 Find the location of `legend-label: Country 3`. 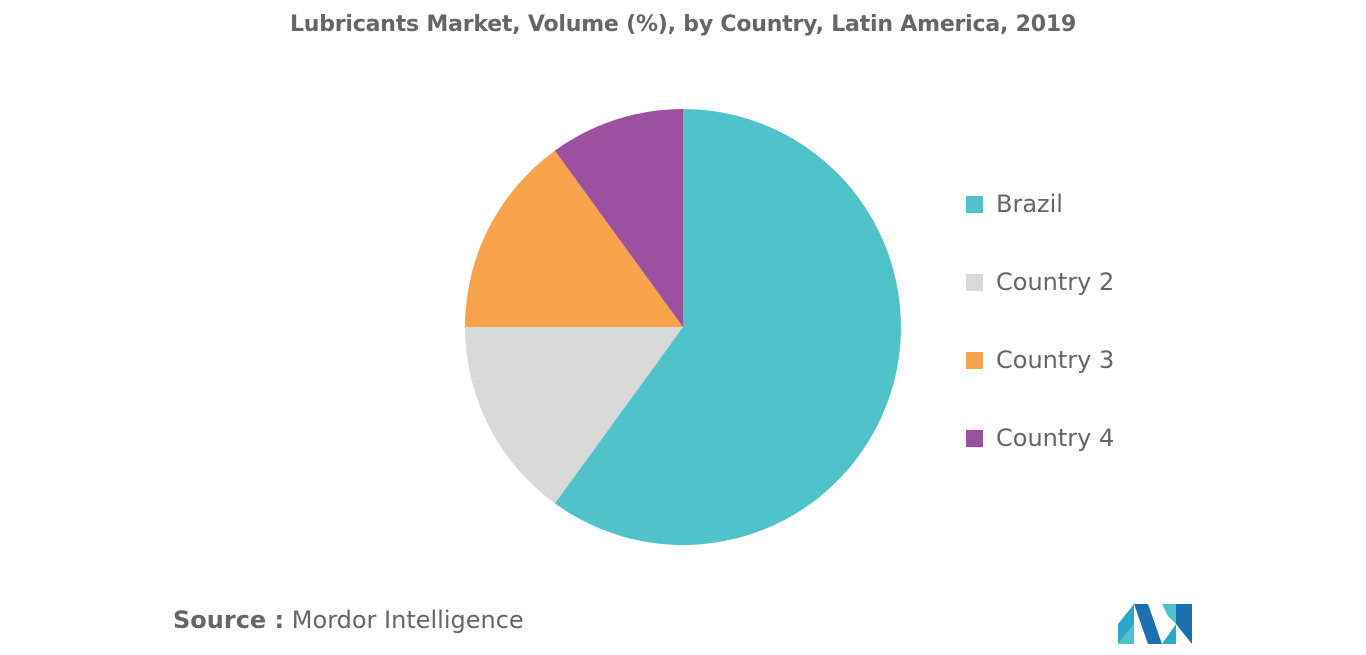

legend-label: Country 3 is located at coordinates (1055, 360).